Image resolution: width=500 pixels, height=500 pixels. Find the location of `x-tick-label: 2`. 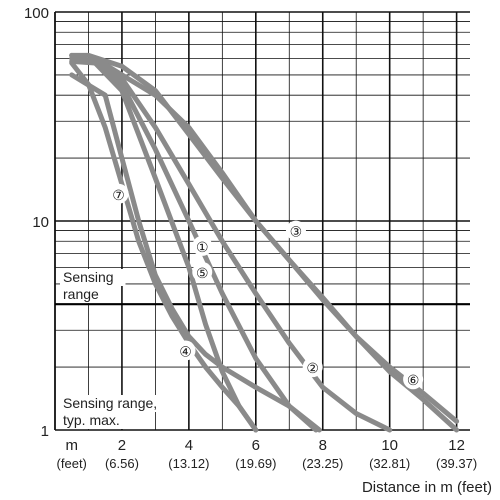

x-tick-label: 2 is located at coordinates (122, 445).